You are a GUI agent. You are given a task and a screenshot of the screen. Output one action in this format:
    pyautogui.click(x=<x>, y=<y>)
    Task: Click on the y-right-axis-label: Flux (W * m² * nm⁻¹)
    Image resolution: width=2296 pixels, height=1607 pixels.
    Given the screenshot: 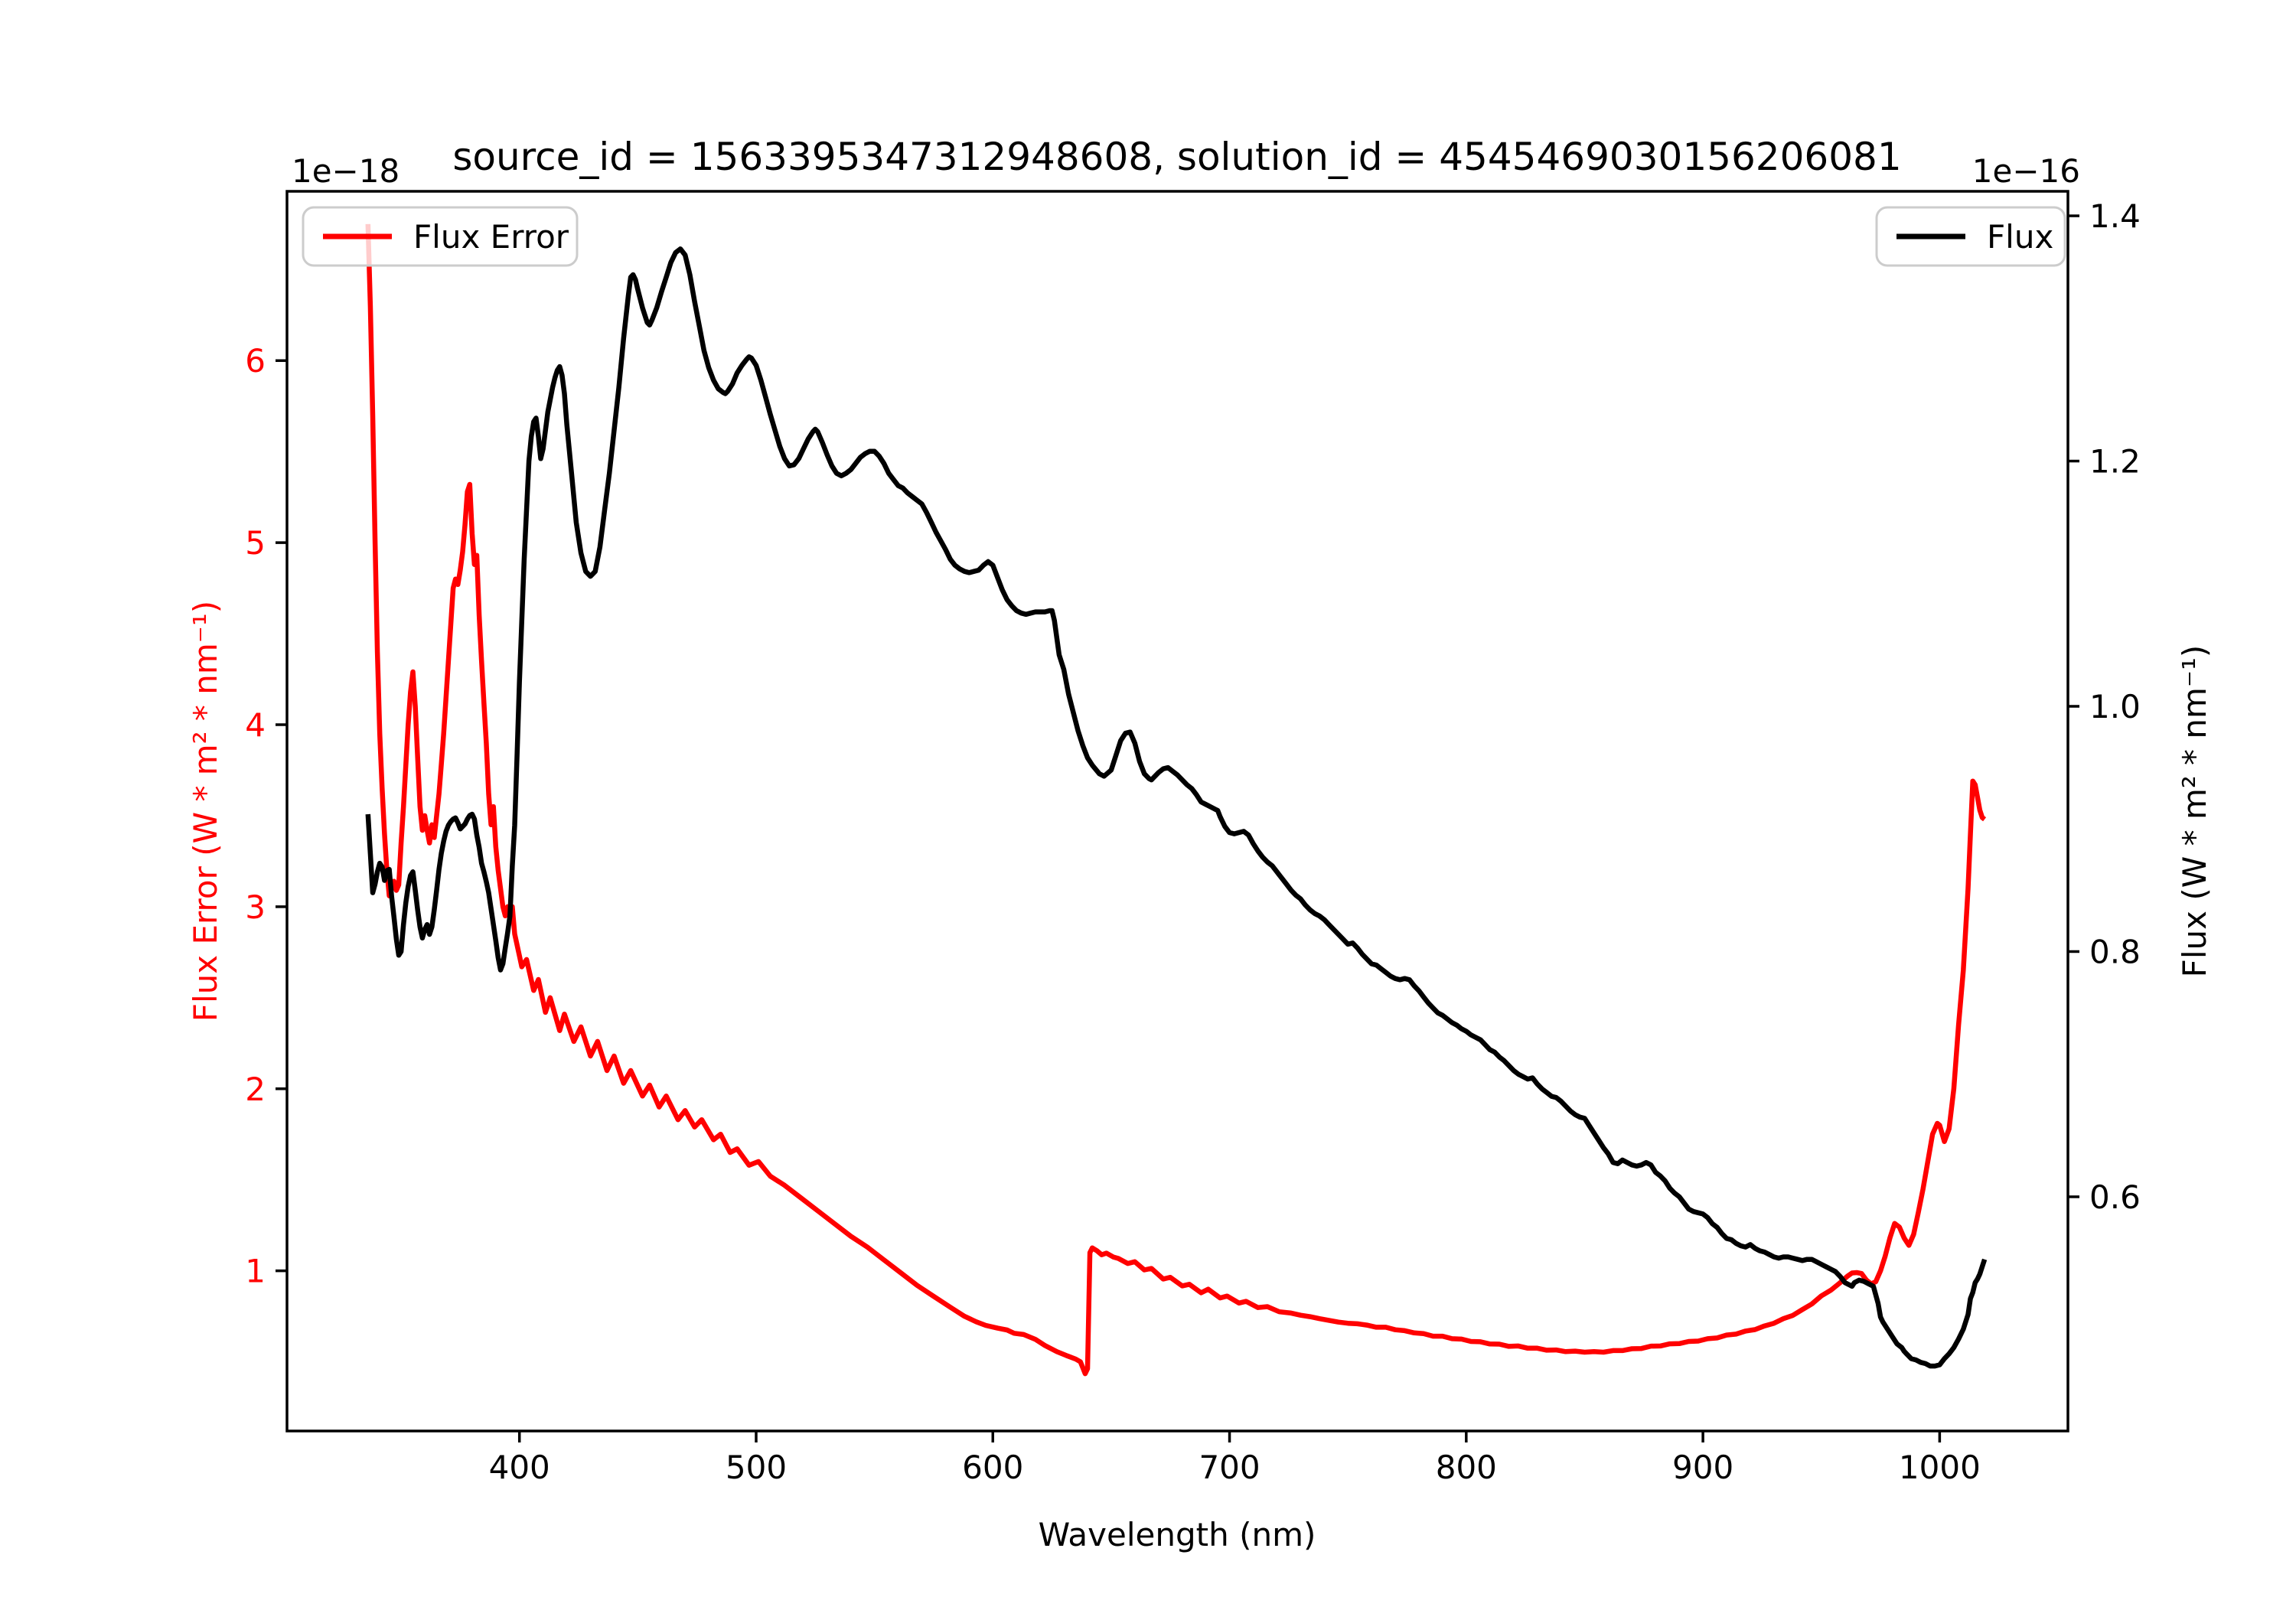 What is the action you would take?
    pyautogui.click(x=2194, y=811)
    